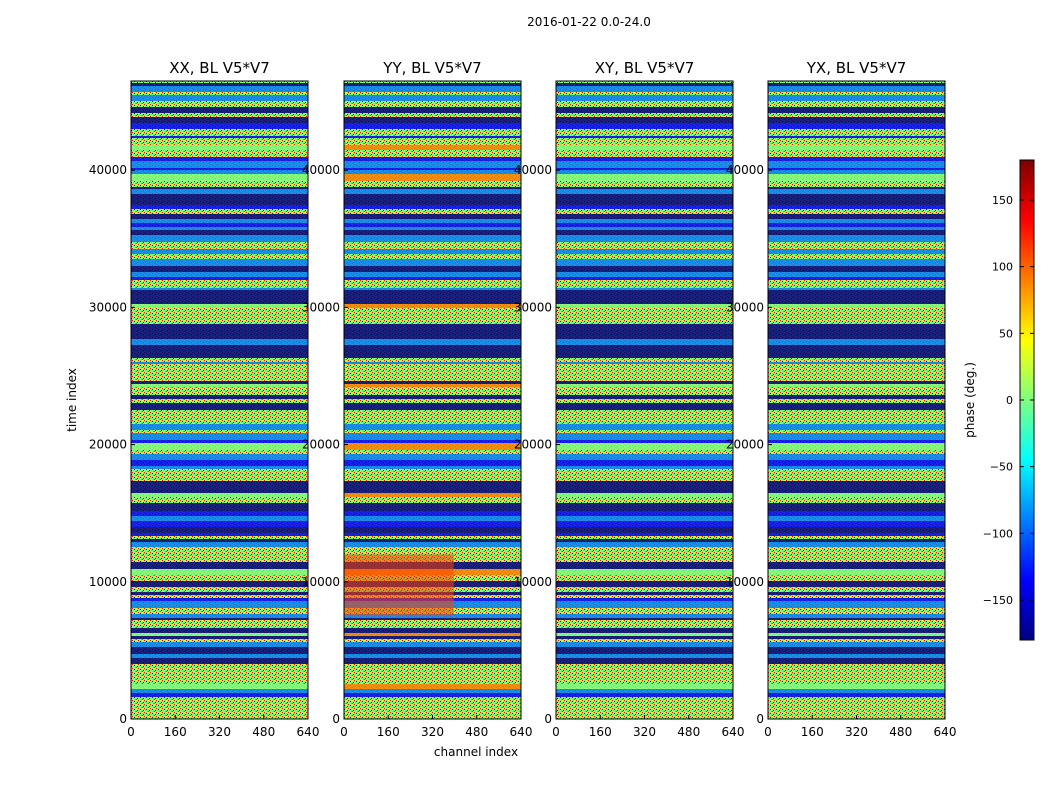 The width and height of the screenshot is (1050, 800). Describe the element at coordinates (945, 732) in the screenshot. I see `x-tick-label: 640` at that location.